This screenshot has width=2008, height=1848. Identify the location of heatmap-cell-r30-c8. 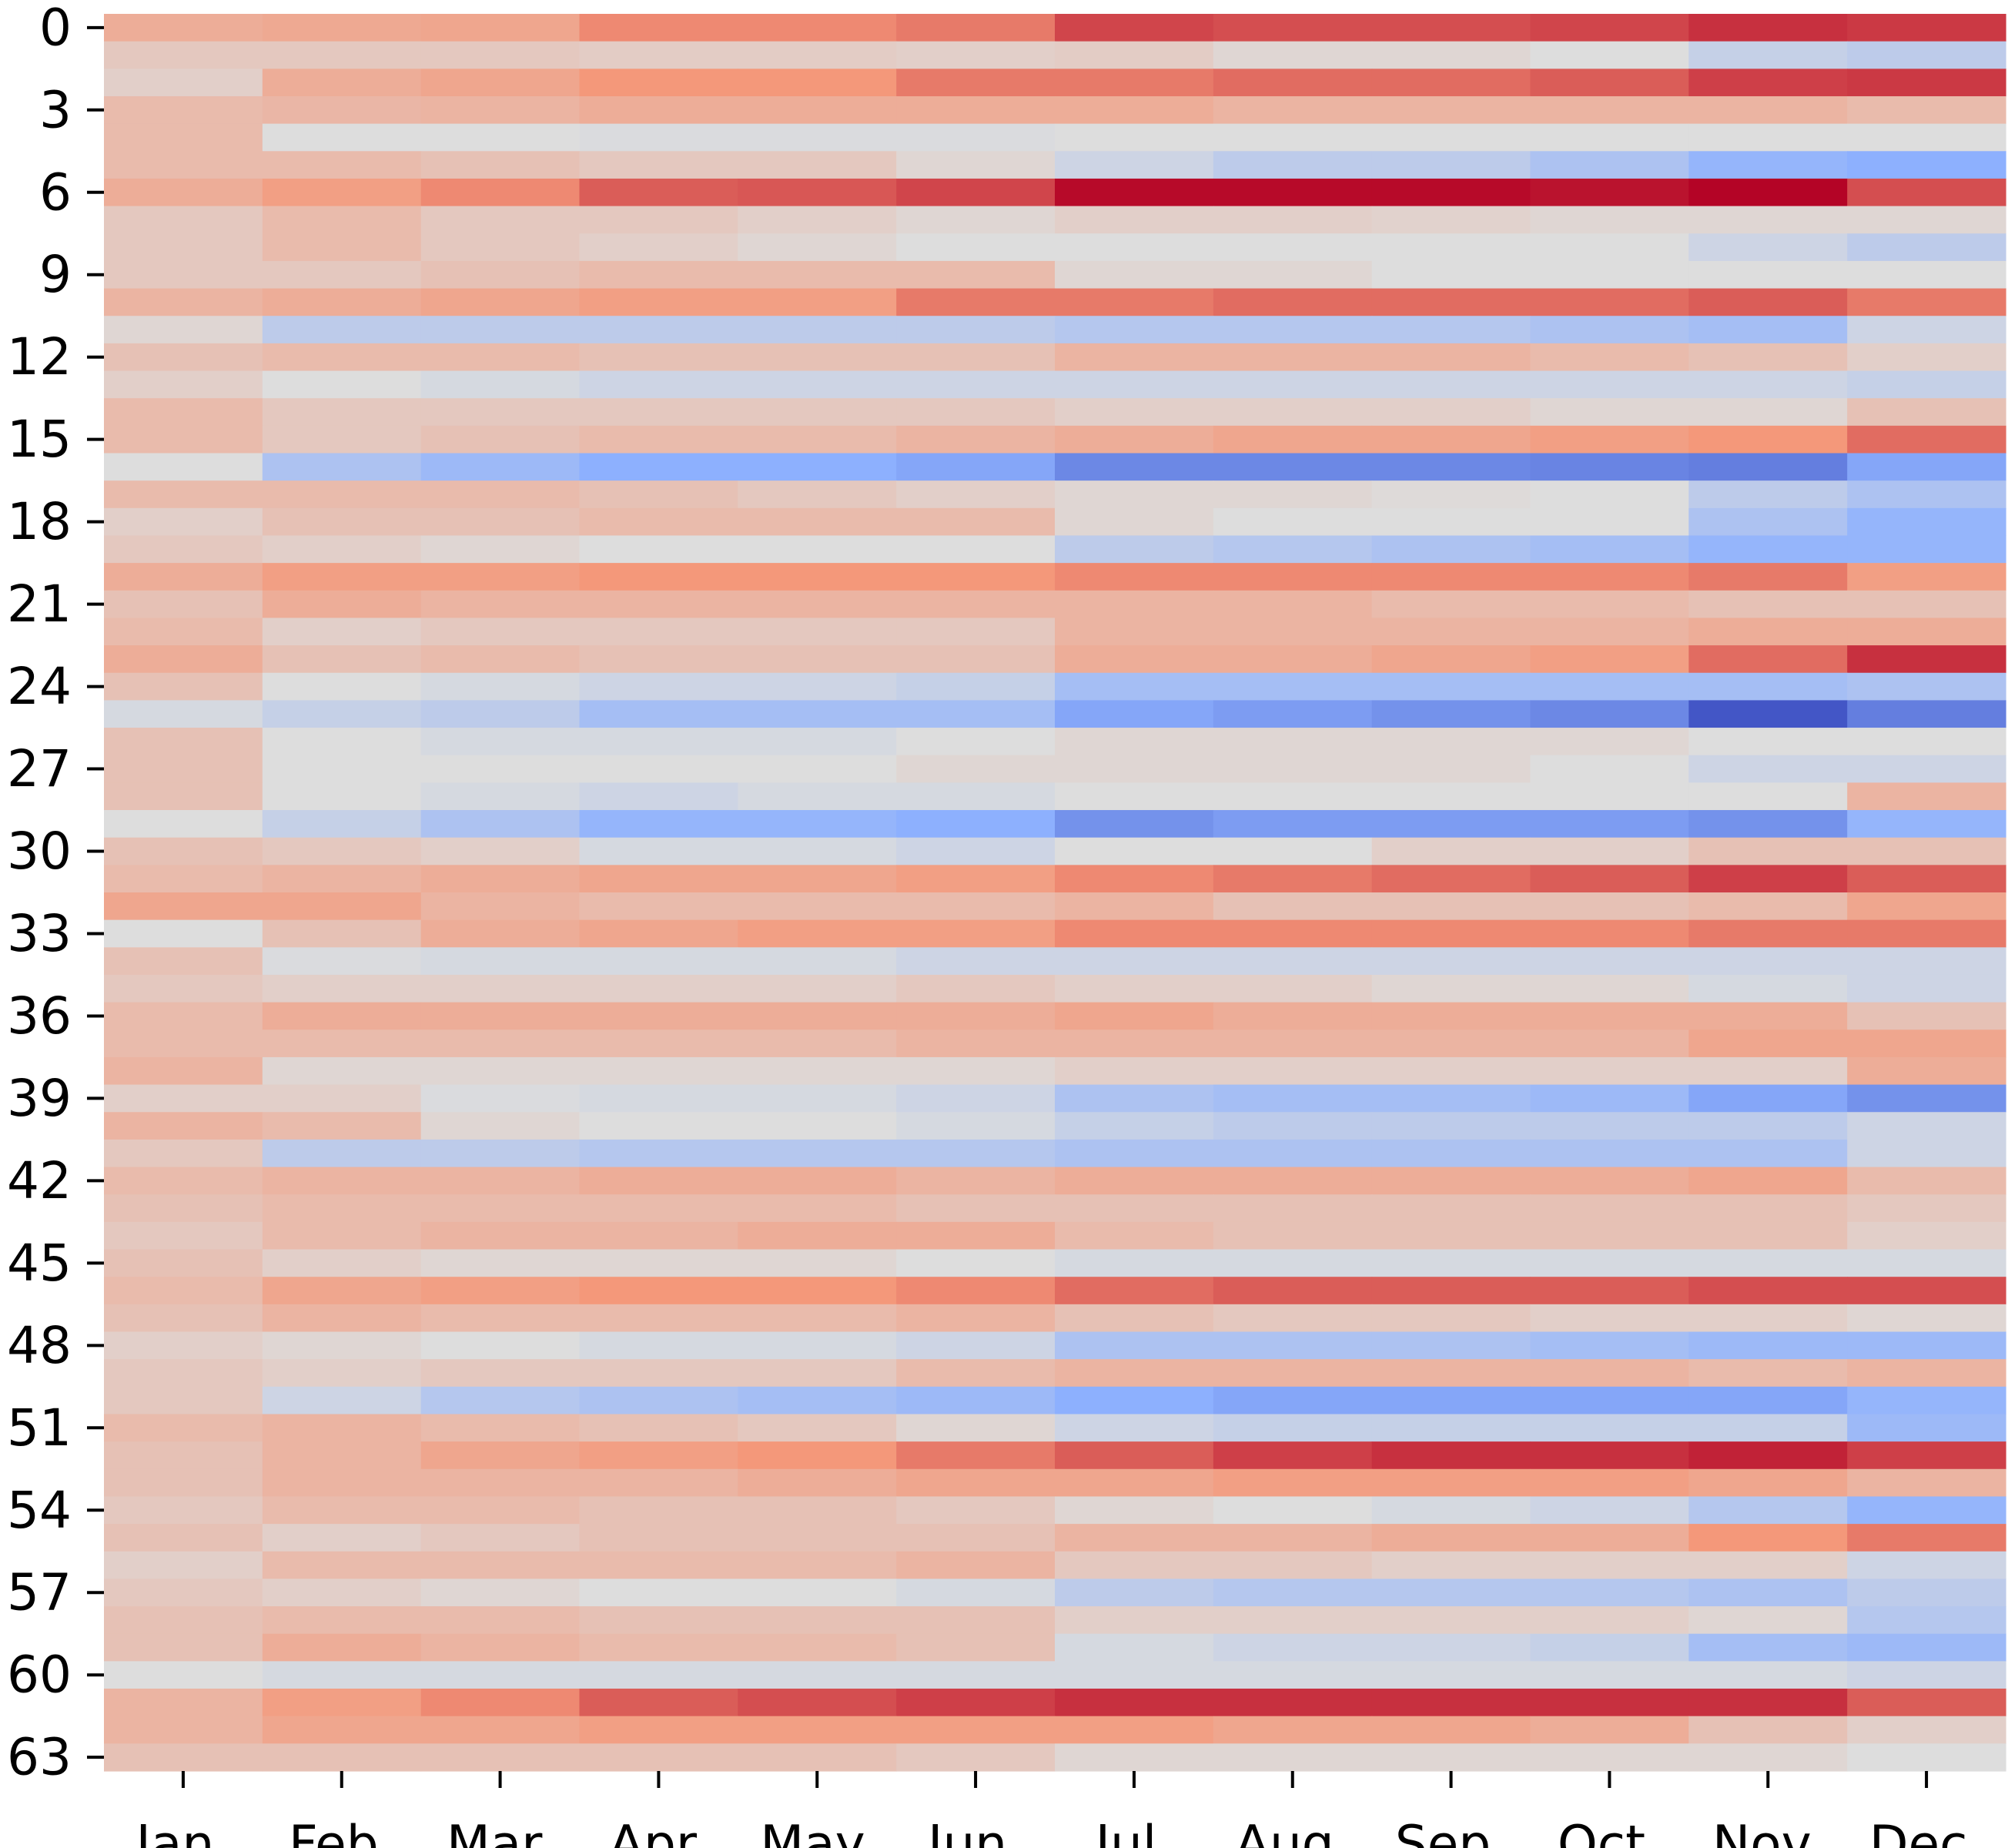
(1451, 851).